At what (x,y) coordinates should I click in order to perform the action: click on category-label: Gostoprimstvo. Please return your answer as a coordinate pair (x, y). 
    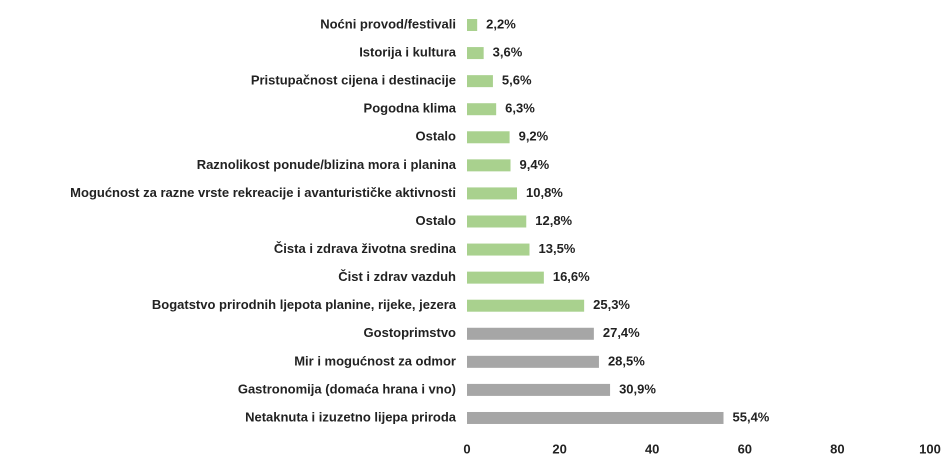
    Looking at the image, I should click on (410, 332).